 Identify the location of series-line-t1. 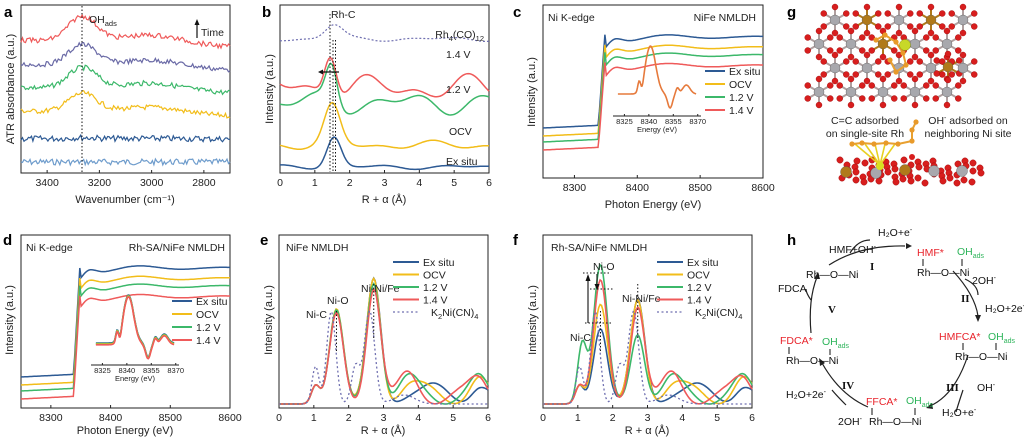
(125, 162).